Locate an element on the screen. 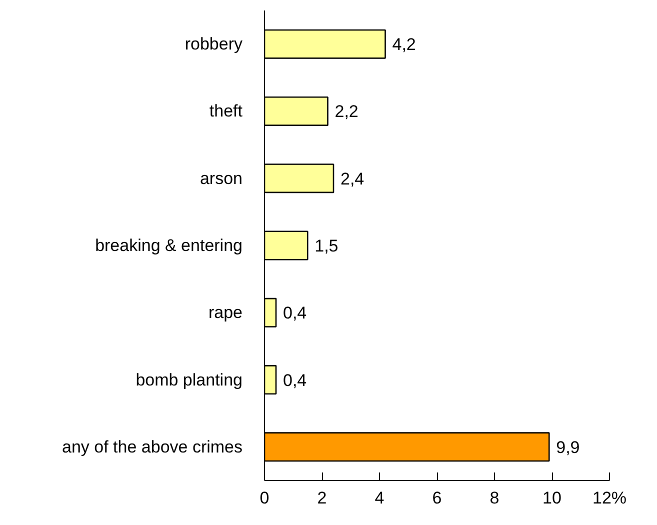 The image size is (657, 525). x-tick-label: 10 is located at coordinates (552, 498).